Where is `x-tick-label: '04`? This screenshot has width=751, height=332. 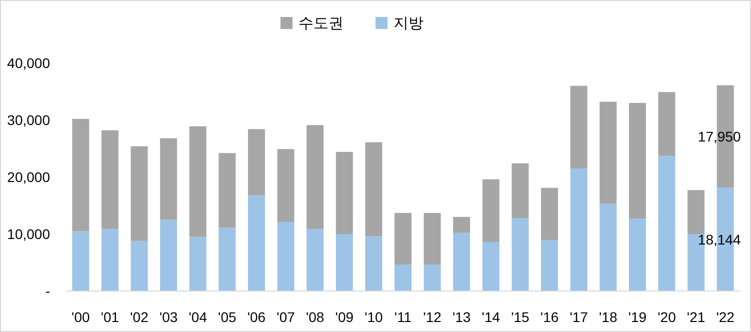
x-tick-label: '04 is located at coordinates (198, 317).